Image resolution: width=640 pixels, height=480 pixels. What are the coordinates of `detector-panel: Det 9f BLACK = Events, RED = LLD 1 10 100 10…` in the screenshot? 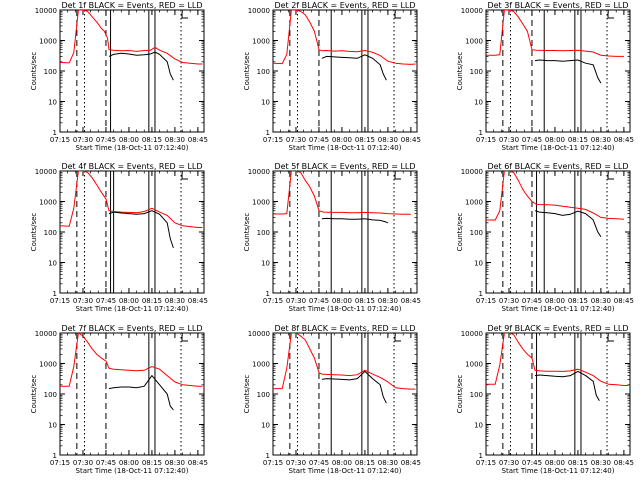 It's located at (545, 399).